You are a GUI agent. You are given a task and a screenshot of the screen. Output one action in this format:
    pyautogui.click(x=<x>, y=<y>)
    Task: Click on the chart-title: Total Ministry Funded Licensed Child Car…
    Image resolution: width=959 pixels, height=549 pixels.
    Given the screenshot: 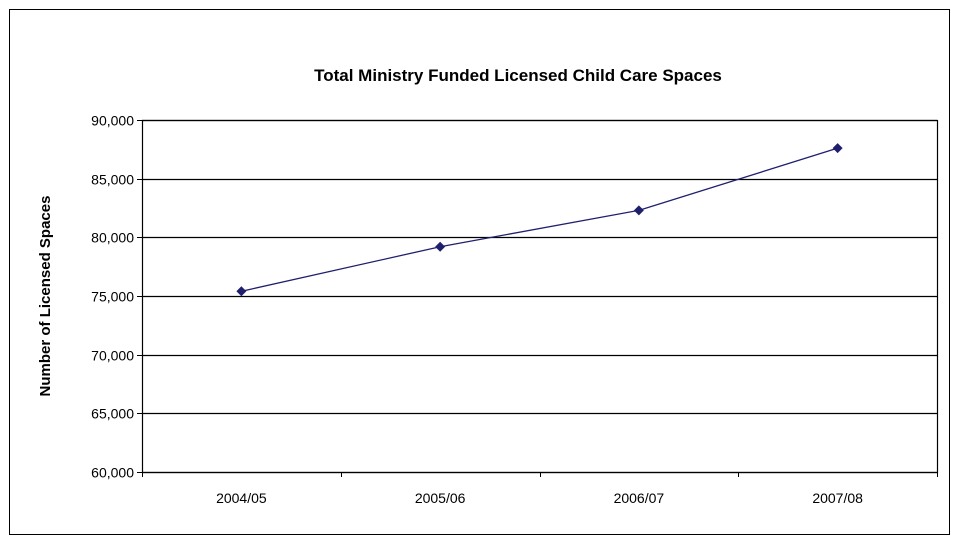 What is the action you would take?
    pyautogui.click(x=518, y=75)
    